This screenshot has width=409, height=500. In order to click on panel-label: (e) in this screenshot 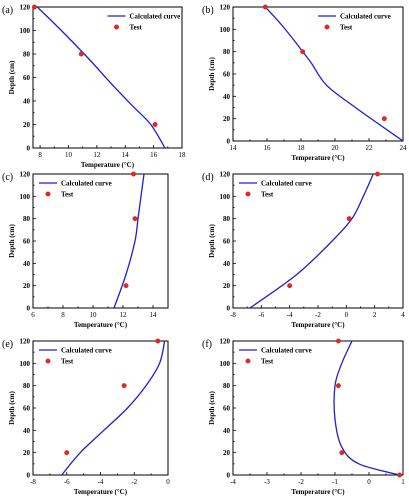, I will do `click(7, 344)`.